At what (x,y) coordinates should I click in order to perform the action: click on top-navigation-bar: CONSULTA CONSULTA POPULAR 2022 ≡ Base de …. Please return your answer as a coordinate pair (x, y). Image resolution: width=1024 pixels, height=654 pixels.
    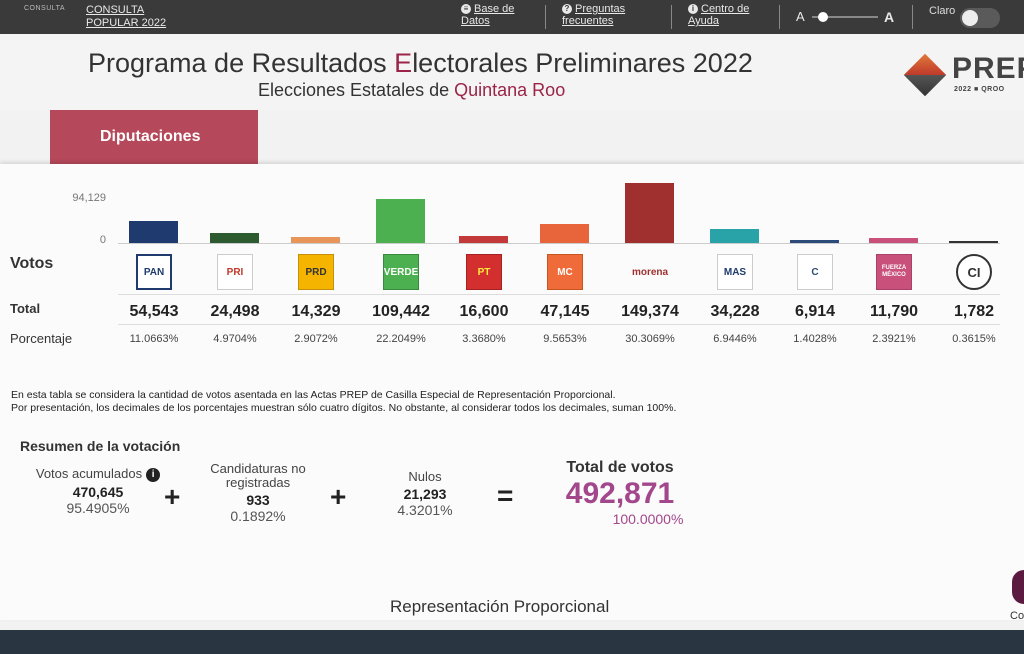
    Looking at the image, I should click on (512, 17).